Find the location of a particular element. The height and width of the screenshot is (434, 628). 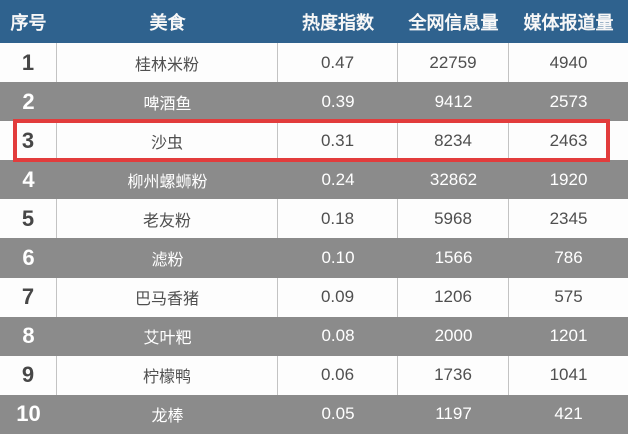

media-report-cell: 2345 is located at coordinates (568, 218).